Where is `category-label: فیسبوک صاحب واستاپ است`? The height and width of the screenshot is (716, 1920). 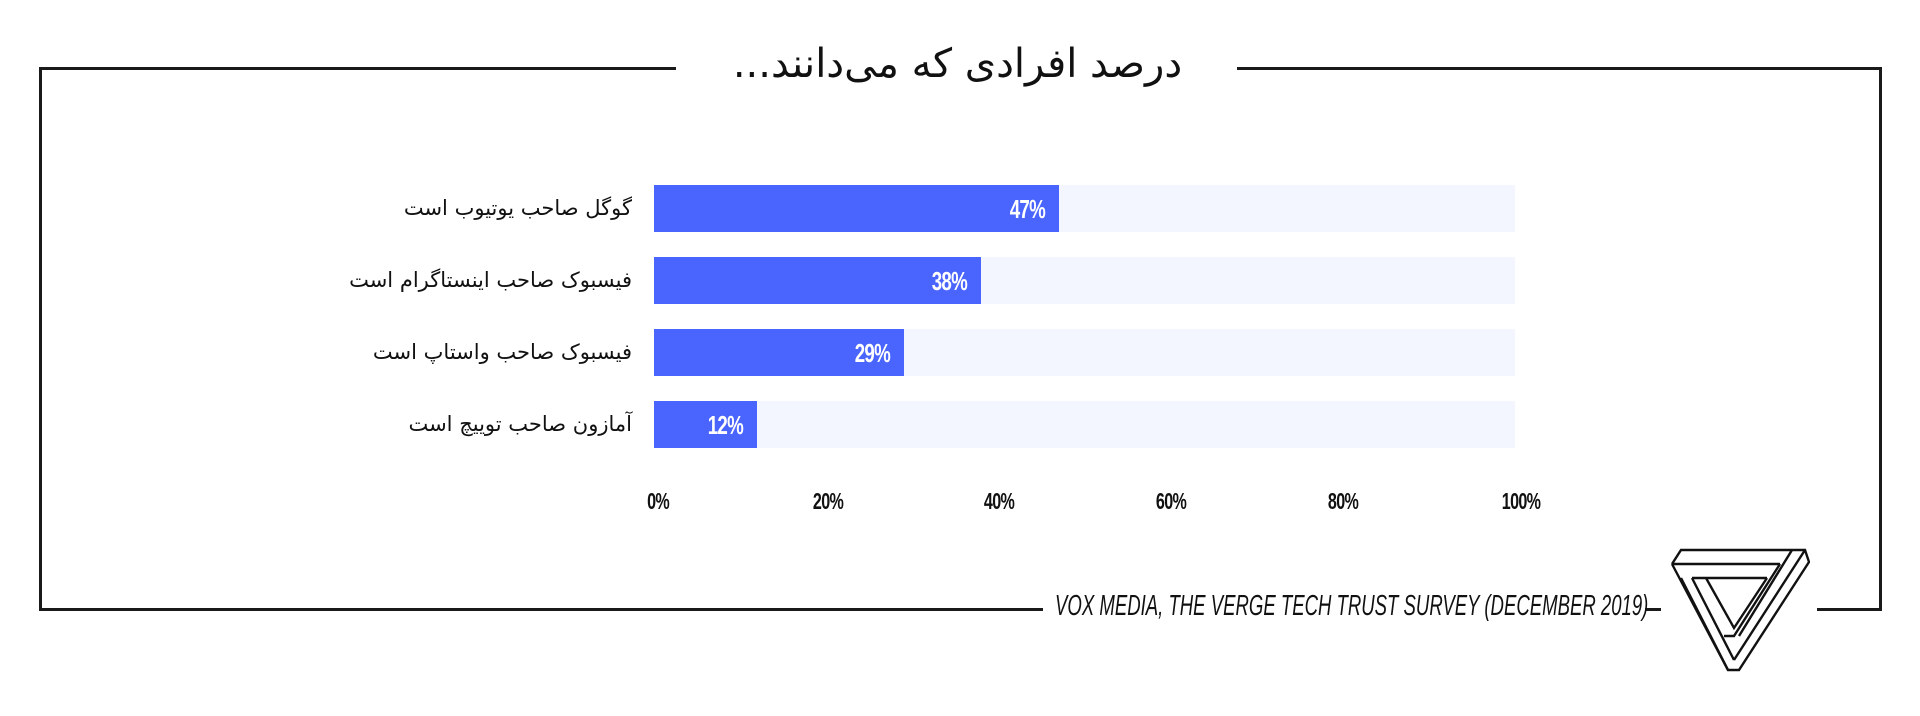 category-label: فیسبوک صاحب واستاپ است is located at coordinates (502, 352).